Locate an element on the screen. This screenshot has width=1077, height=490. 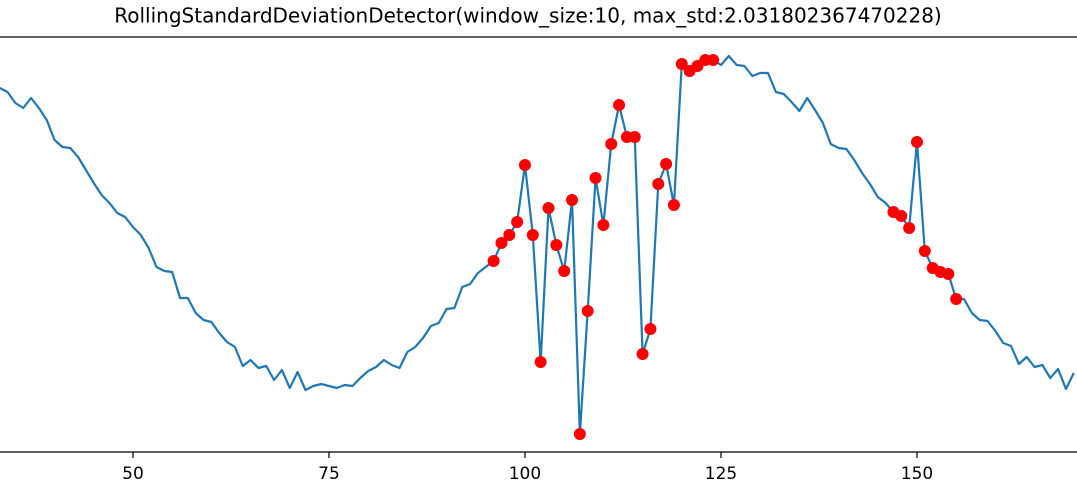
x-tick-label: 100 is located at coordinates (525, 474).